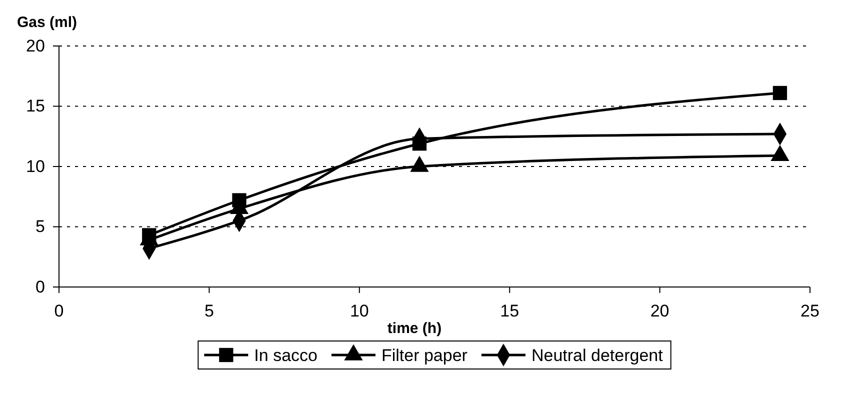  Describe the element at coordinates (780, 93) in the screenshot. I see `point` at that location.